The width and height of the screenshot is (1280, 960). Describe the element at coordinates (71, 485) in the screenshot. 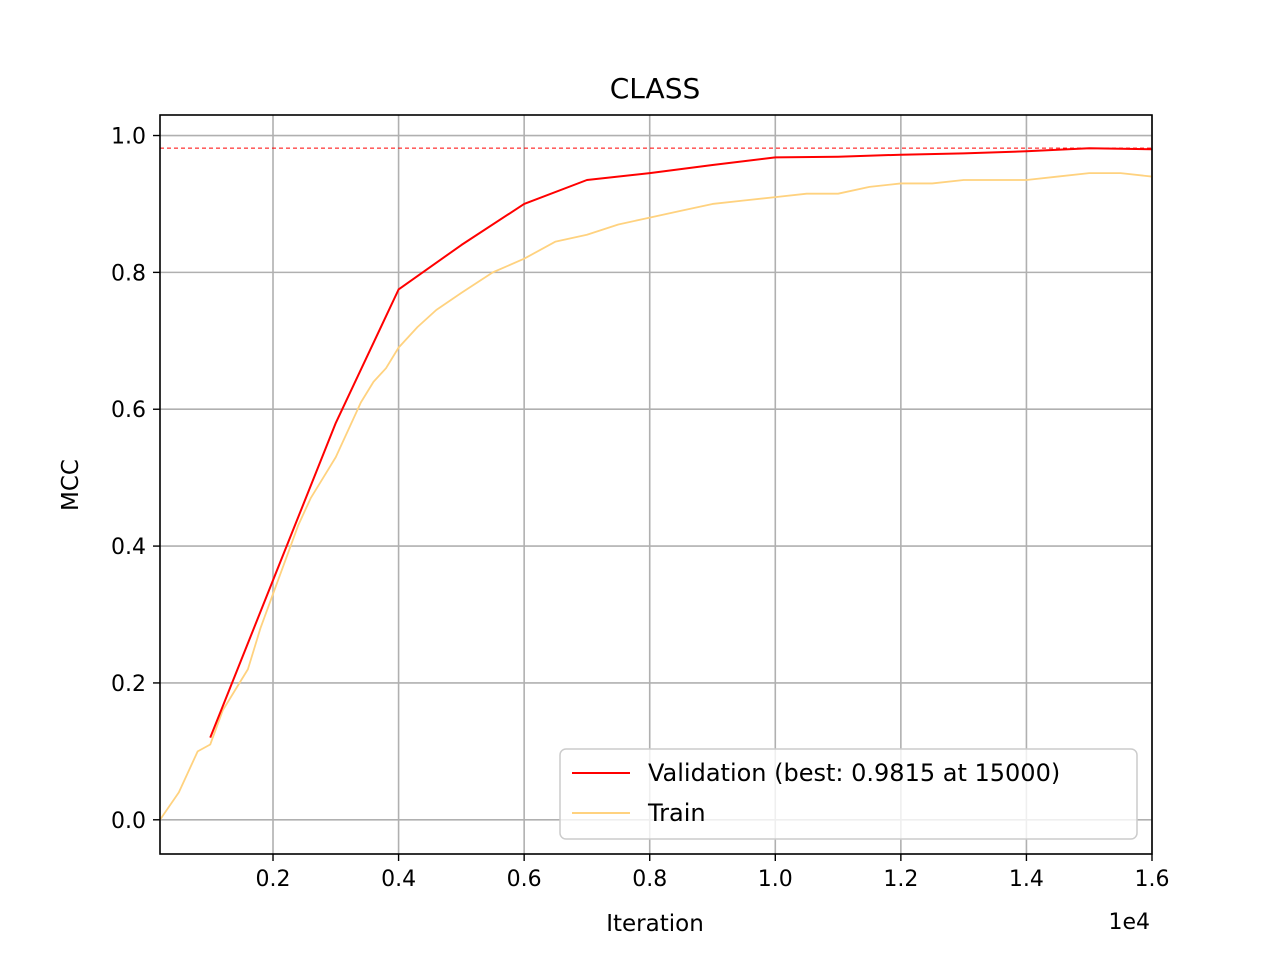

I see `y-axis-label: MCC` at that location.